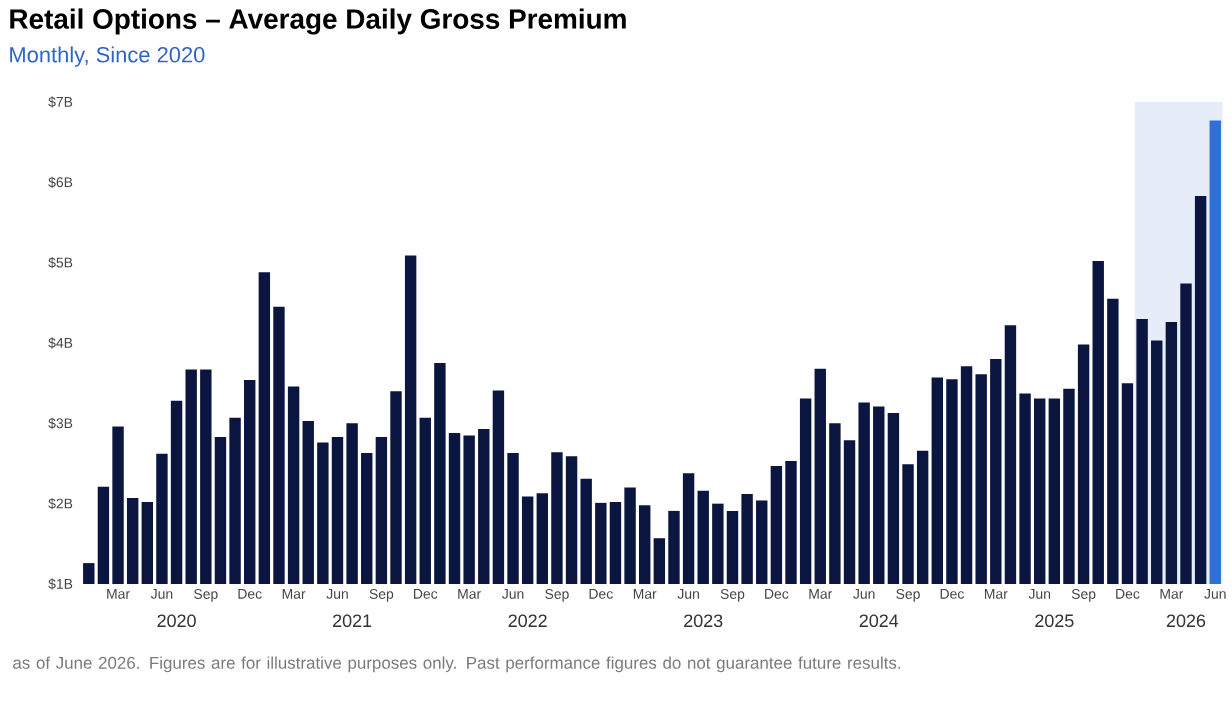 The image size is (1232, 708). I want to click on text: 2023, so click(703, 621).